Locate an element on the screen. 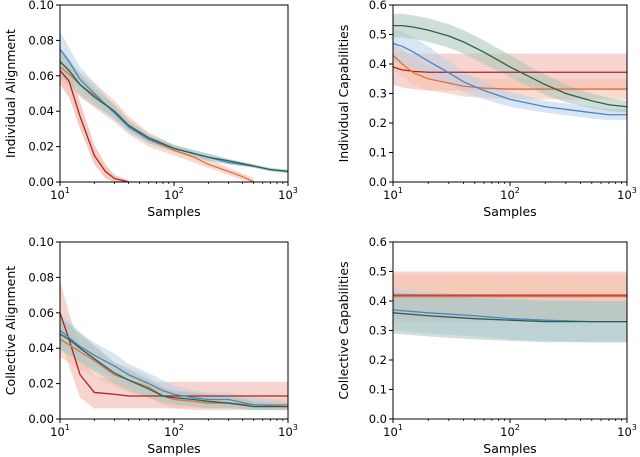  y-axis-label: Individual Alignment is located at coordinates (10, 93).